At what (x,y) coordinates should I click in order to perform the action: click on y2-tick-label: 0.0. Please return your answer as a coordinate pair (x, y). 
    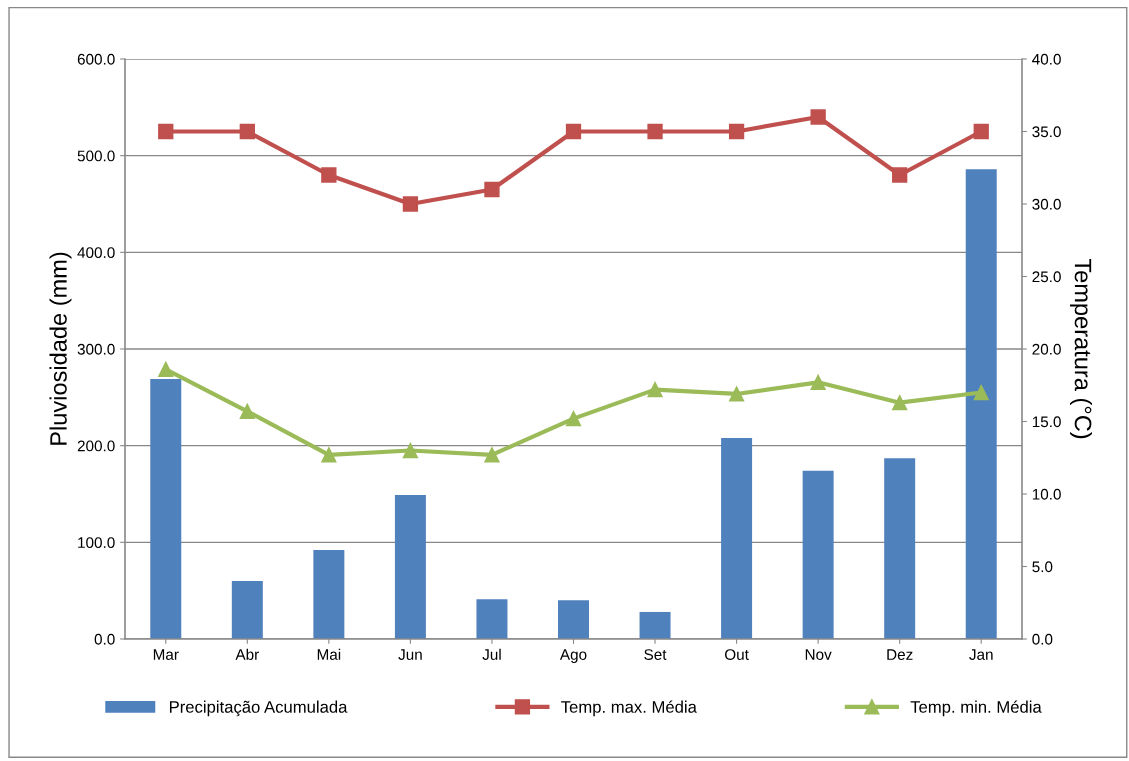
    Looking at the image, I should click on (1042, 639).